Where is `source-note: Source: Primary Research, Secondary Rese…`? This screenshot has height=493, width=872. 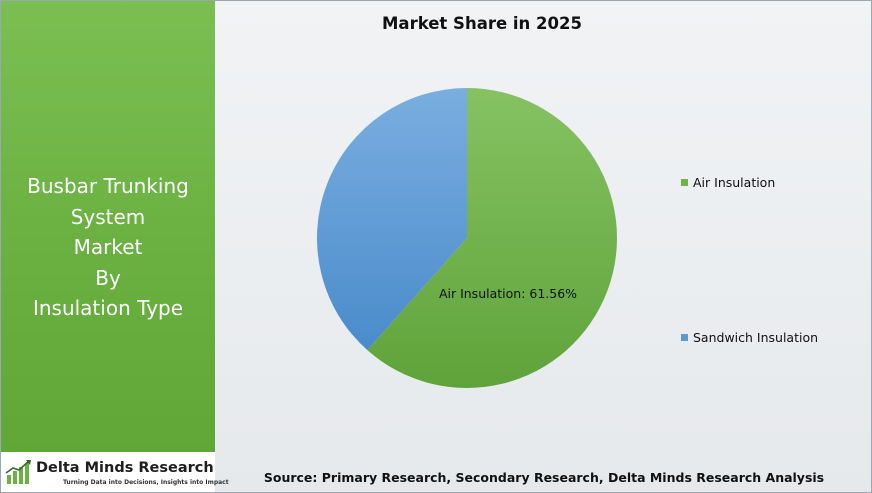 source-note: Source: Primary Research, Secondary Rese… is located at coordinates (544, 477).